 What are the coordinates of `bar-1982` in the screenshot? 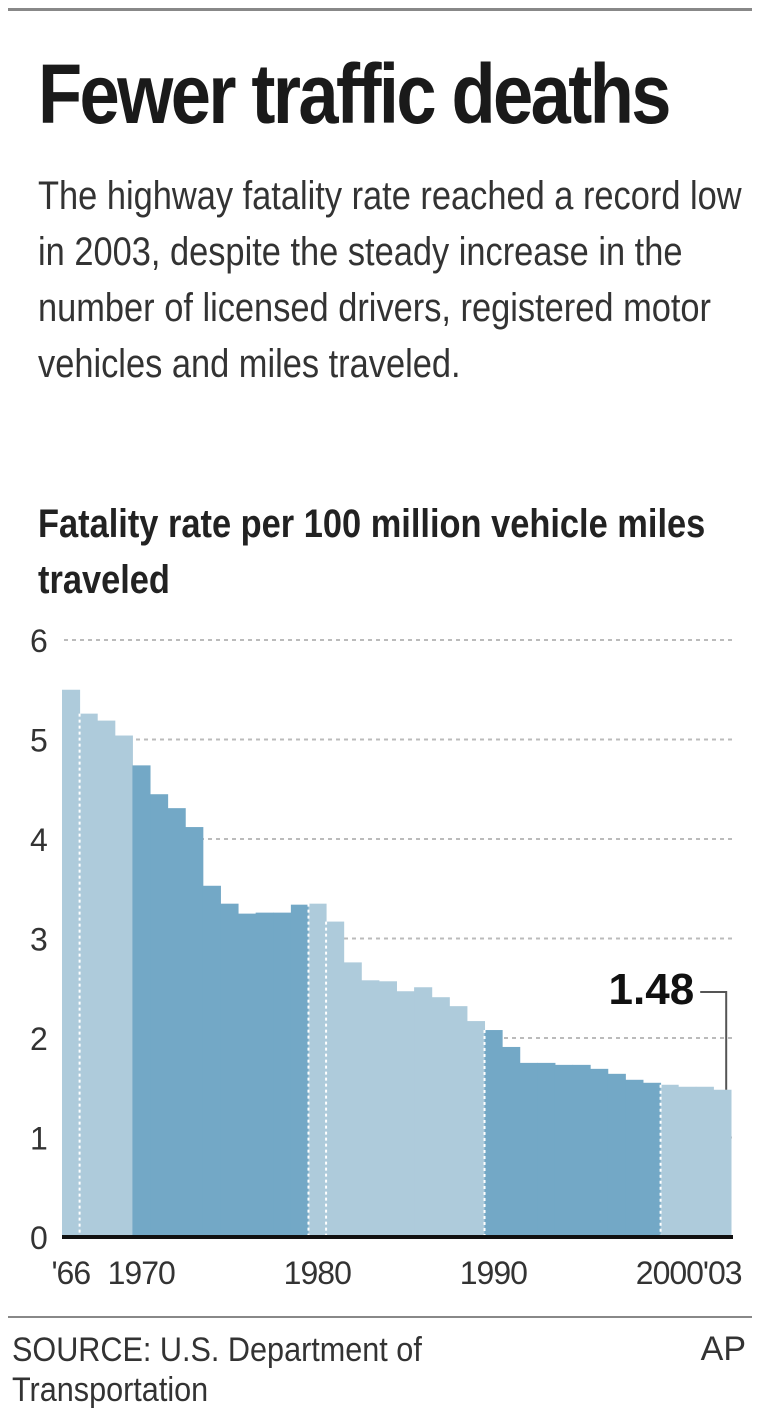 It's located at (352, 1099).